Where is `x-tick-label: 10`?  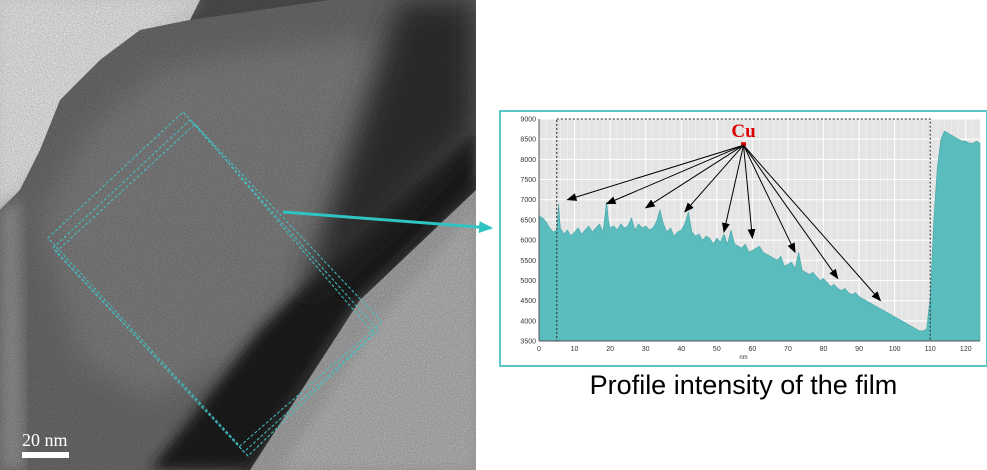 x-tick-label: 10 is located at coordinates (575, 349).